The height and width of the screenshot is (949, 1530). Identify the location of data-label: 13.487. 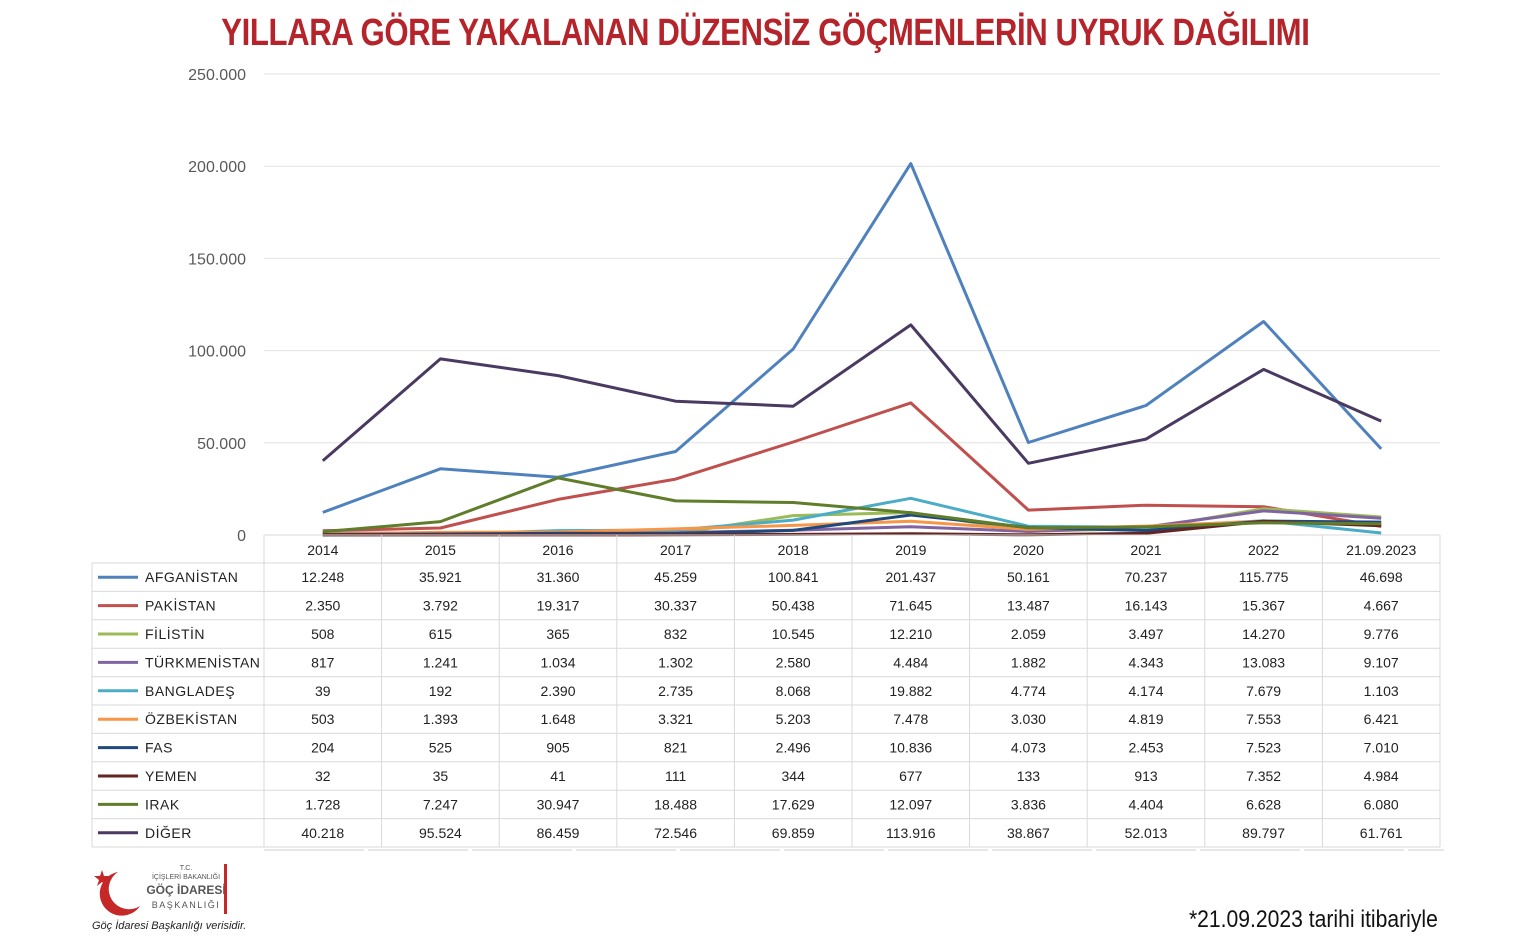
(1028, 606).